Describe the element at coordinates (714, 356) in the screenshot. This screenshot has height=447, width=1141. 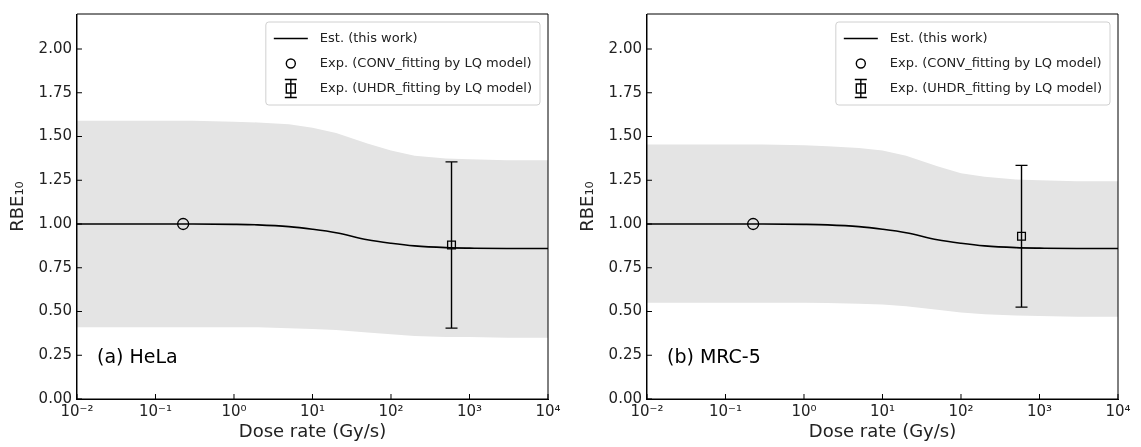
I see `annotation: (b) MRC-5` at that location.